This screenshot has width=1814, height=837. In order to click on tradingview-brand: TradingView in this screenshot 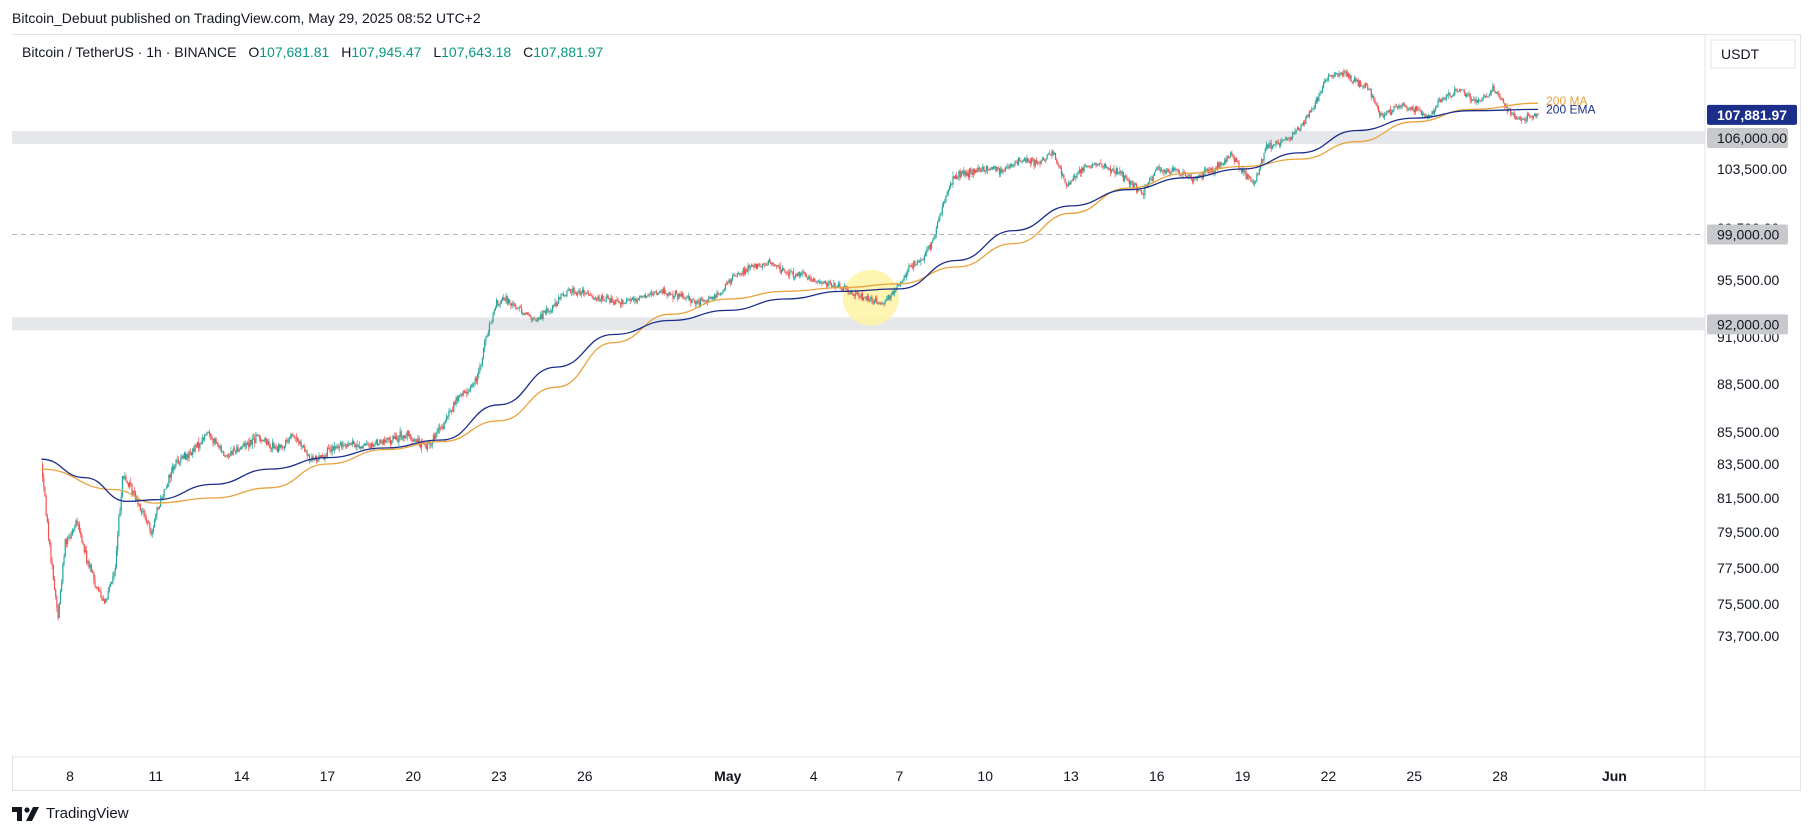, I will do `click(70, 813)`.